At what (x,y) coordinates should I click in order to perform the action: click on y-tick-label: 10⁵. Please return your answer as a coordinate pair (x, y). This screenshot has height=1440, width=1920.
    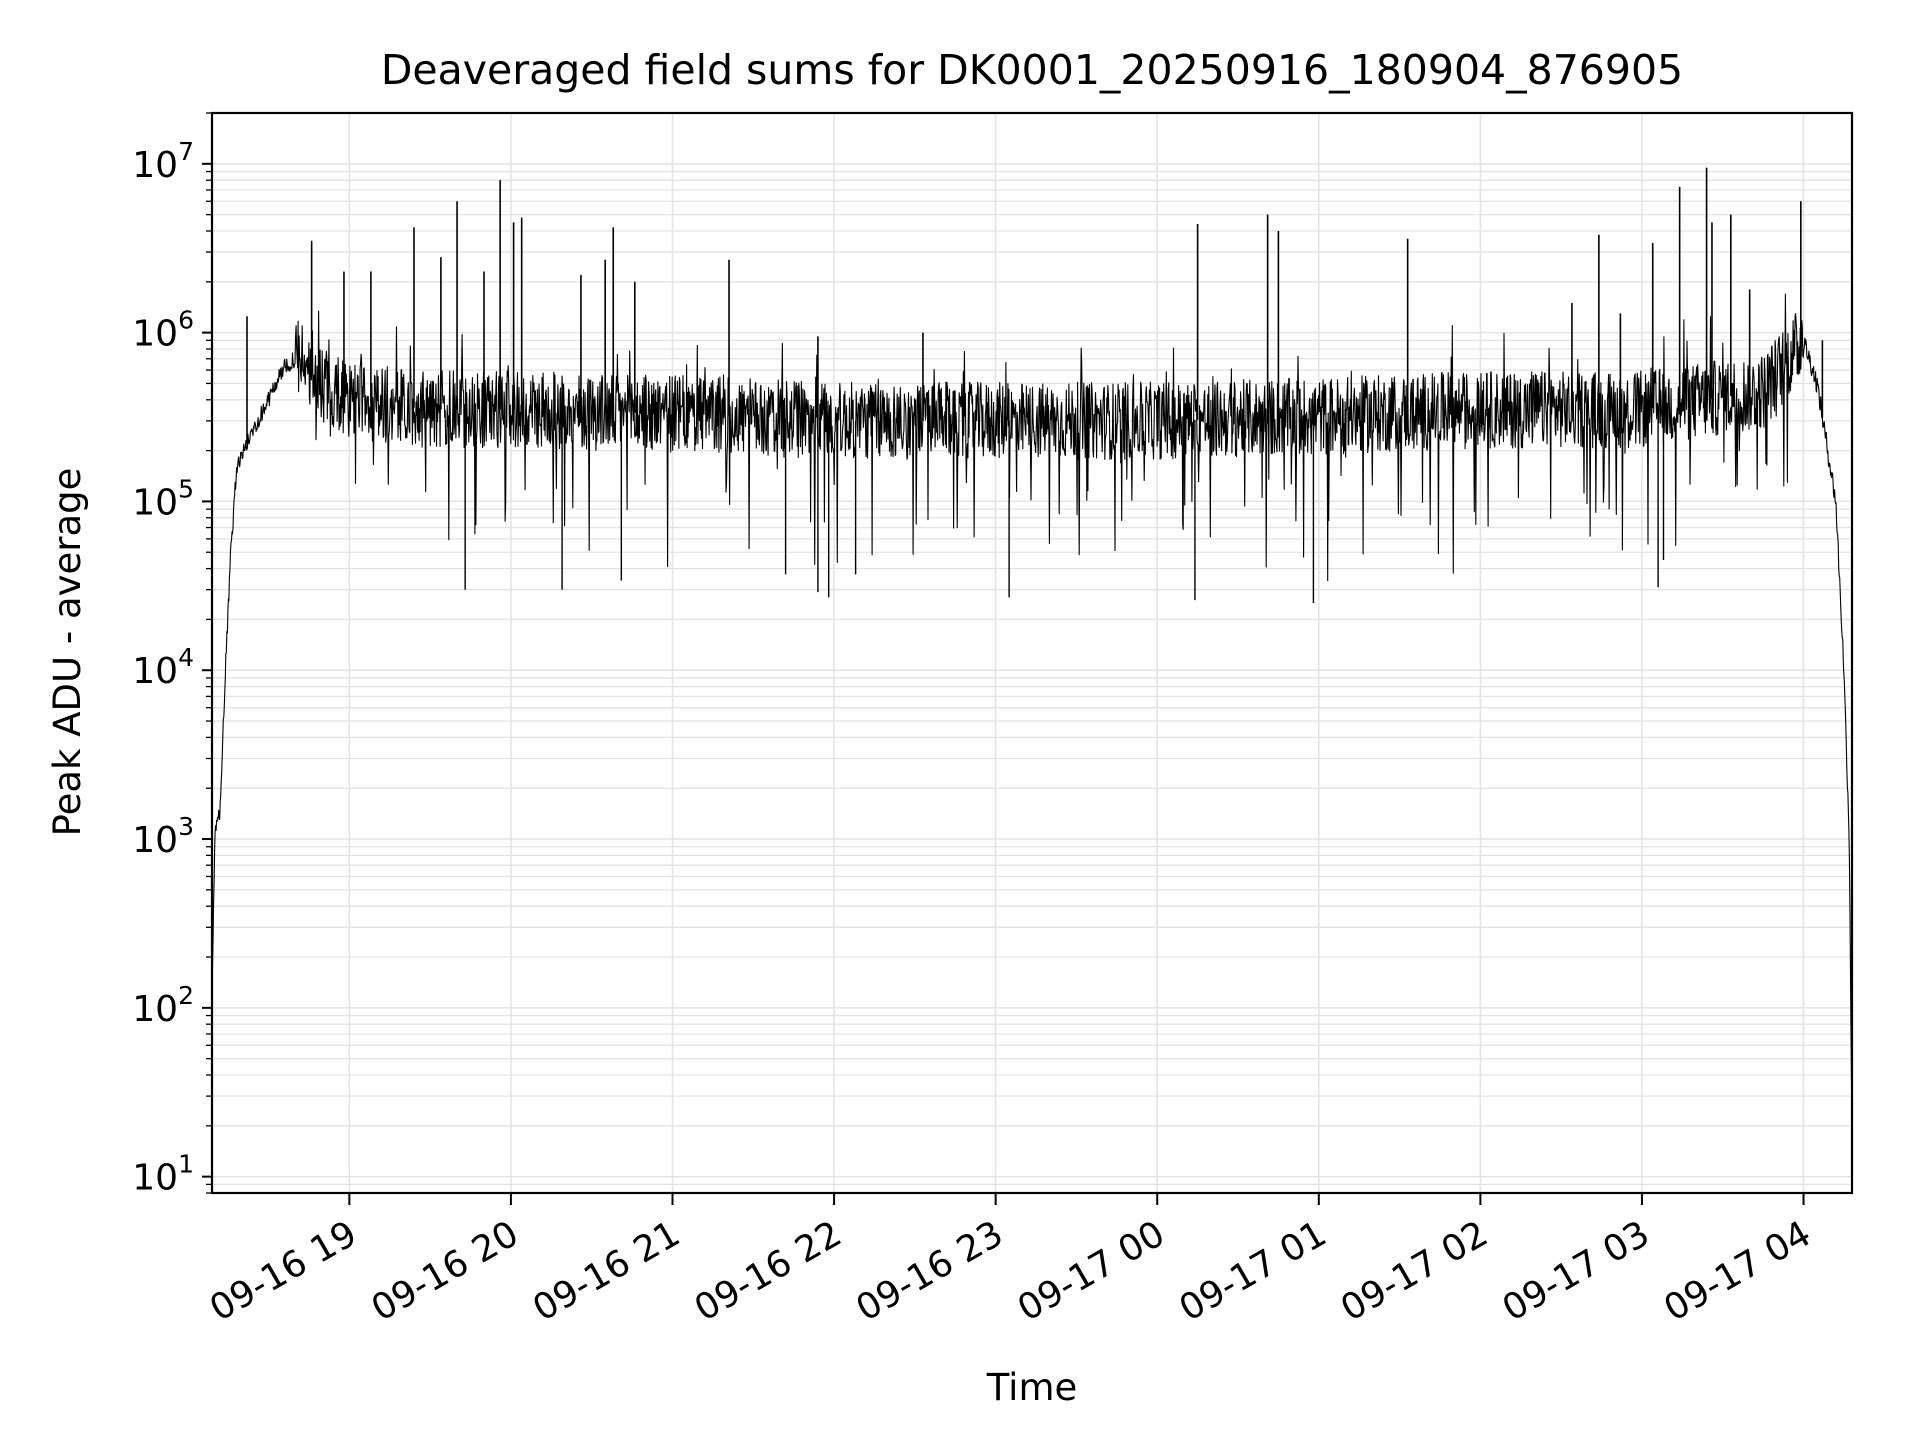
    Looking at the image, I should click on (163, 498).